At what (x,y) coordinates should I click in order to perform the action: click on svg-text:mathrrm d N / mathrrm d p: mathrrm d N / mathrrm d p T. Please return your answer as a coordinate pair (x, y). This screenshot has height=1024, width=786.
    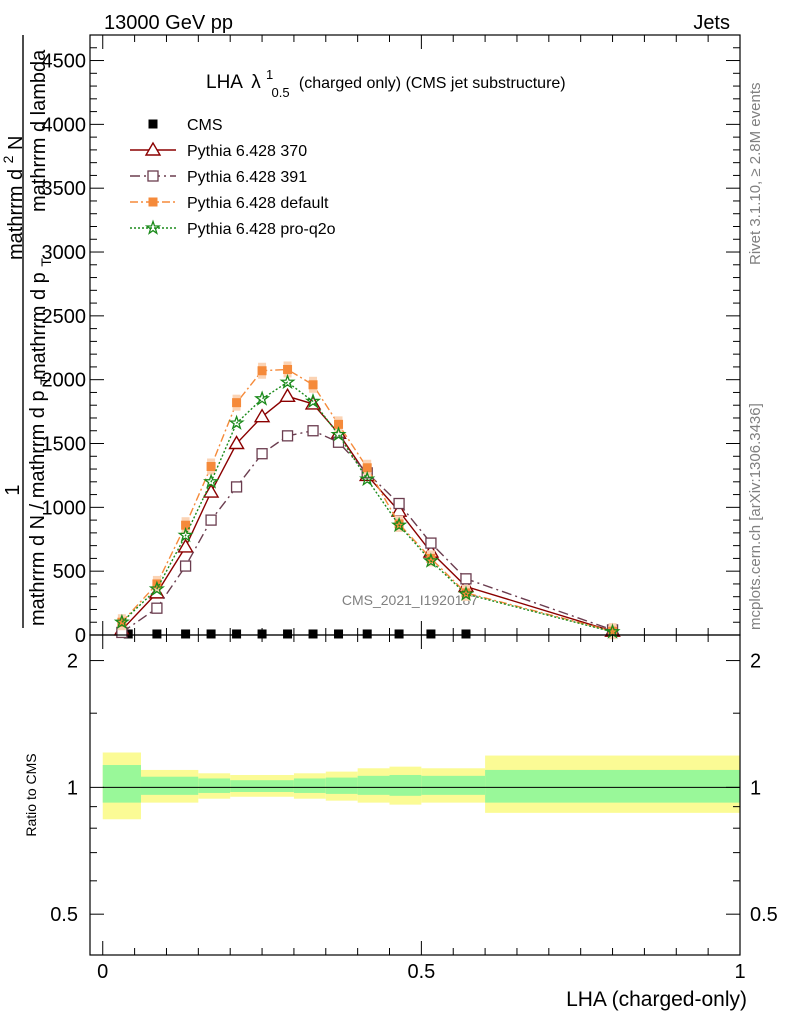
    Looking at the image, I should click on (40, 501).